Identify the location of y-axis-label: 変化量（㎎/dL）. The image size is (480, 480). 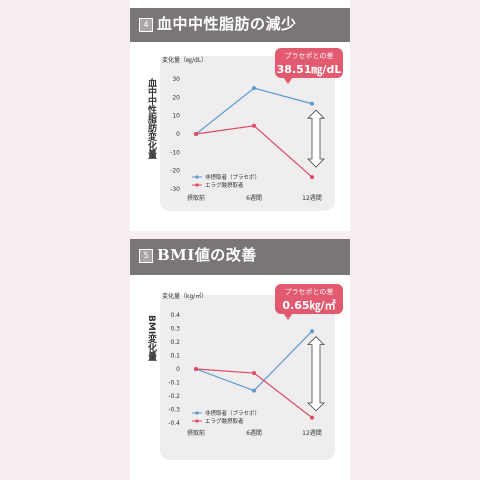
(185, 60).